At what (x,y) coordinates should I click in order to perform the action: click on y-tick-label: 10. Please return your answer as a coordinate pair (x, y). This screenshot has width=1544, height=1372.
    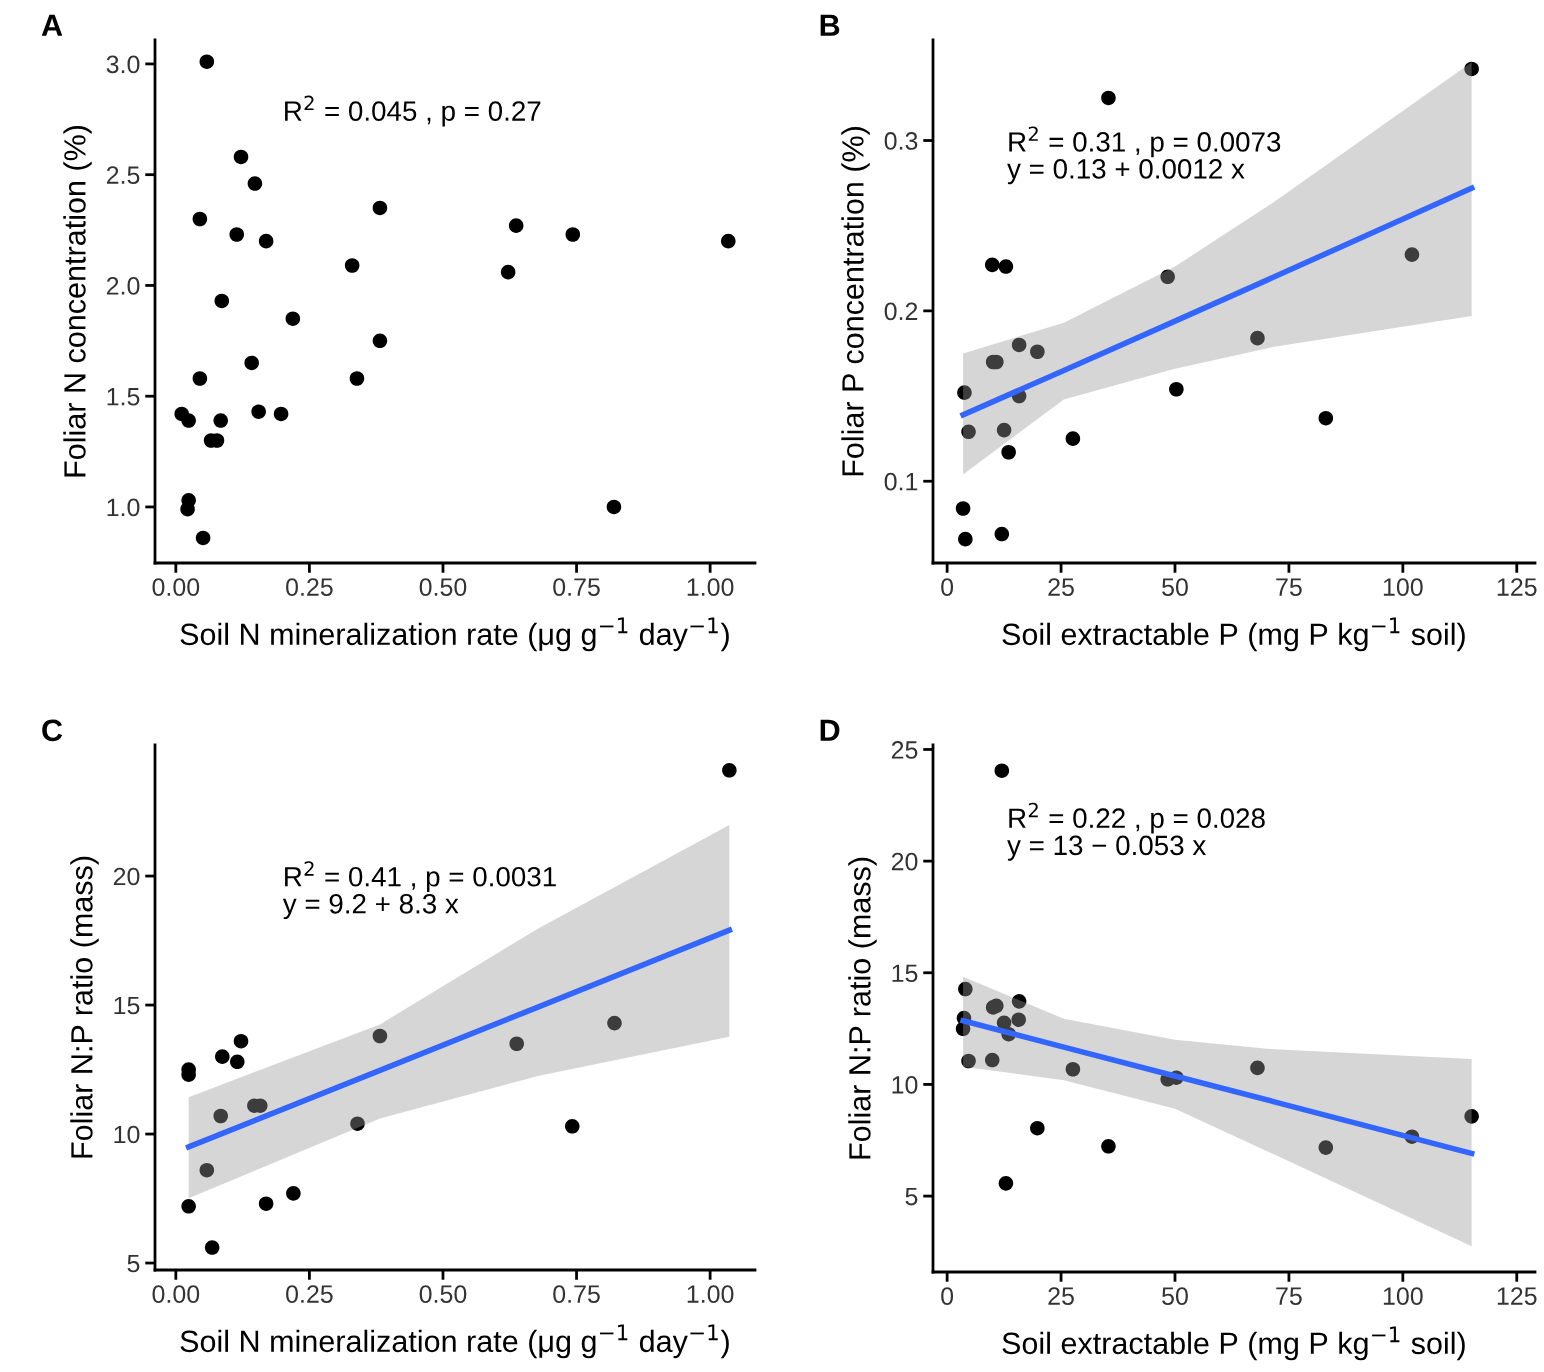
    Looking at the image, I should click on (905, 1085).